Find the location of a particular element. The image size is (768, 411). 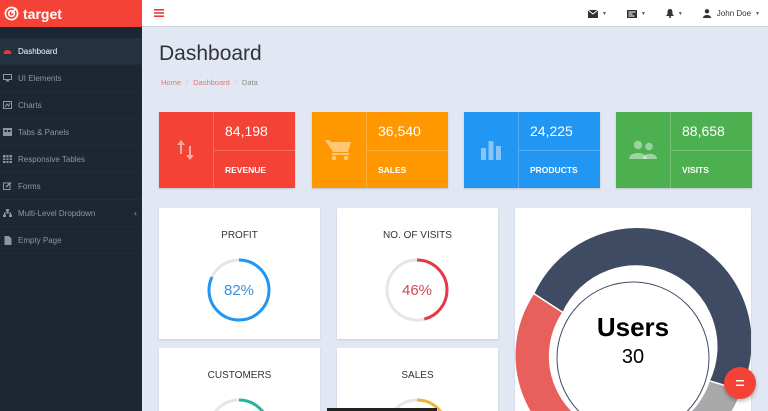

revenue-tile: 84,198 REVENUE is located at coordinates (227, 150).